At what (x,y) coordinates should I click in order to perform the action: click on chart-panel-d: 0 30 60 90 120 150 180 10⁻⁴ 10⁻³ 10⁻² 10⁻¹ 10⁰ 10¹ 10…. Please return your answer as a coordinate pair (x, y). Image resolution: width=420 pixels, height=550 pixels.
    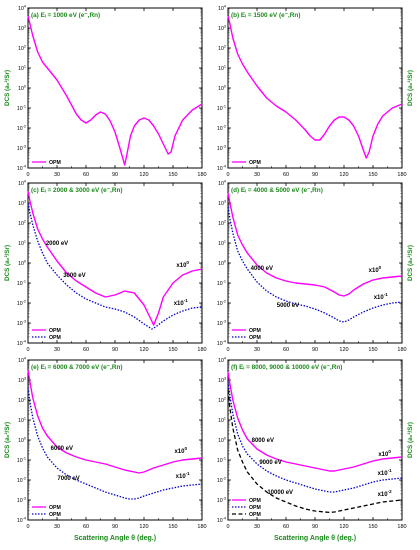
    Looking at the image, I should click on (315, 267).